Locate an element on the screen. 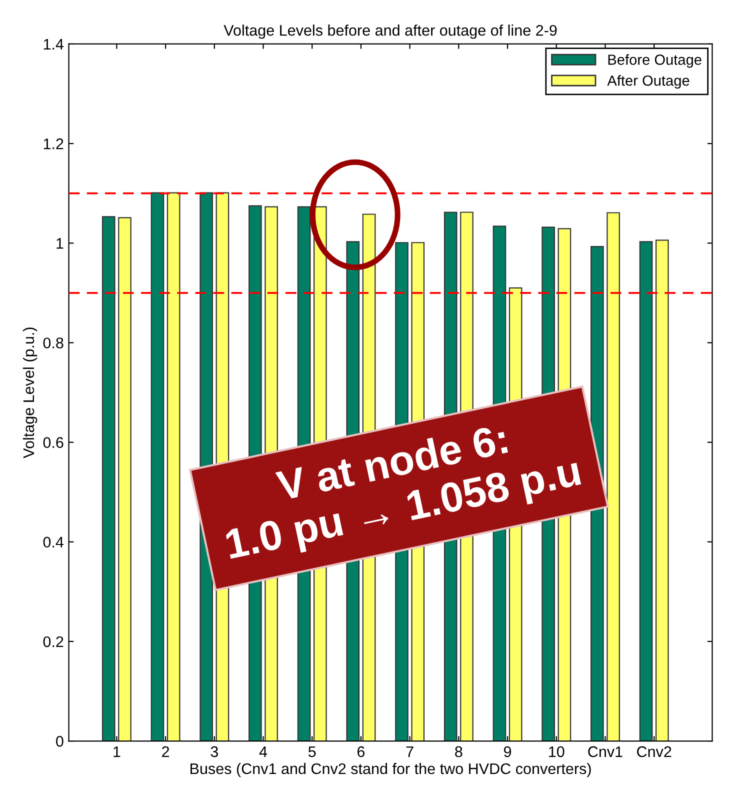 The width and height of the screenshot is (732, 785). y-tick-label: 0.2 is located at coordinates (53, 642).